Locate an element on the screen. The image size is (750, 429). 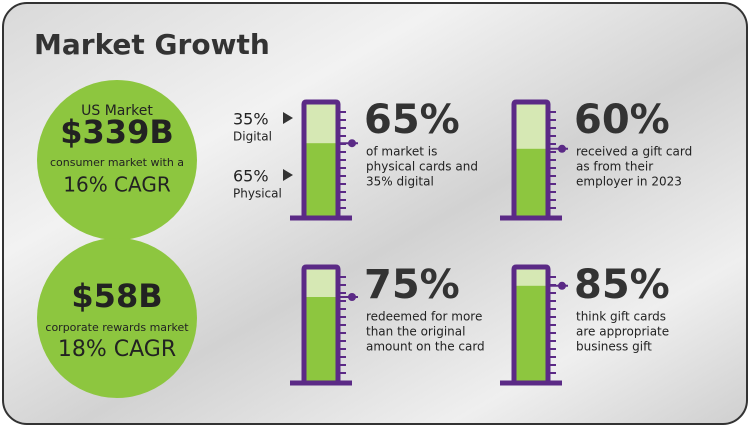
stat-desc: think gift cards is located at coordinates (621, 317).